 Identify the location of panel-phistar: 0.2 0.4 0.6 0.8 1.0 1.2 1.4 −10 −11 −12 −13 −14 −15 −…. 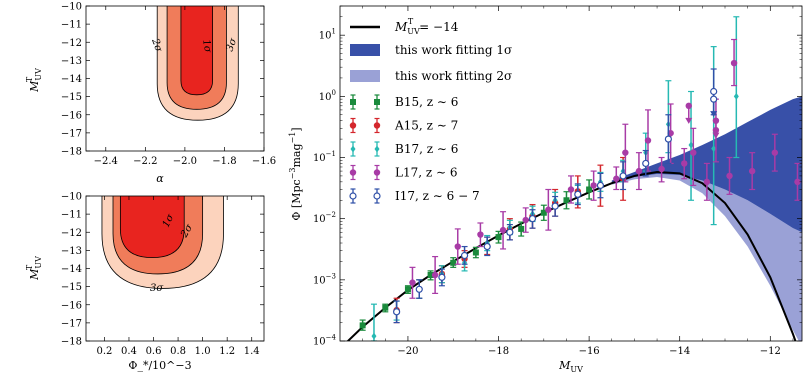
(145, 282).